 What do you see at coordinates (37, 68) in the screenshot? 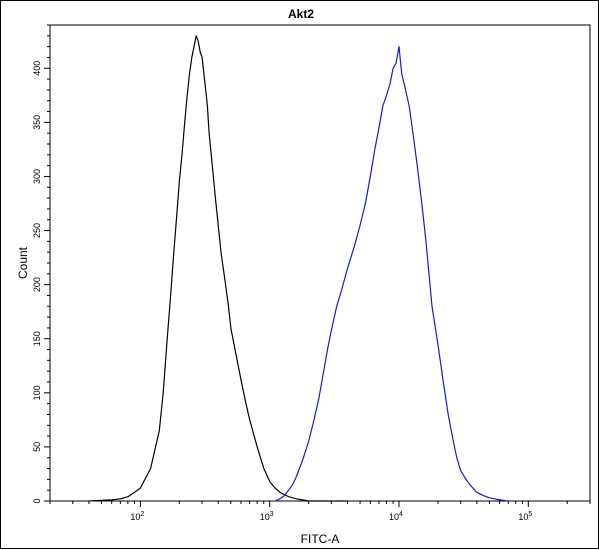
I see `y-tick-label: 400` at bounding box center [37, 68].